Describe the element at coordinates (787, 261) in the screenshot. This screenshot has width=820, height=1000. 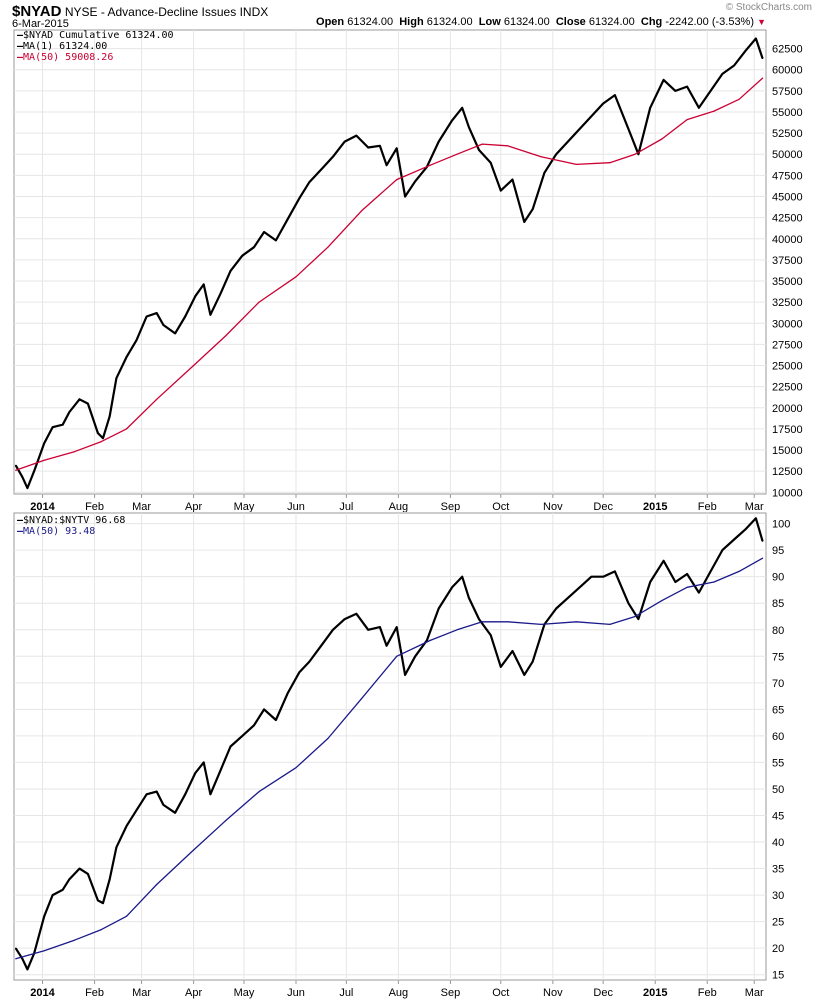
I see `y-tick-label: 37500` at that location.